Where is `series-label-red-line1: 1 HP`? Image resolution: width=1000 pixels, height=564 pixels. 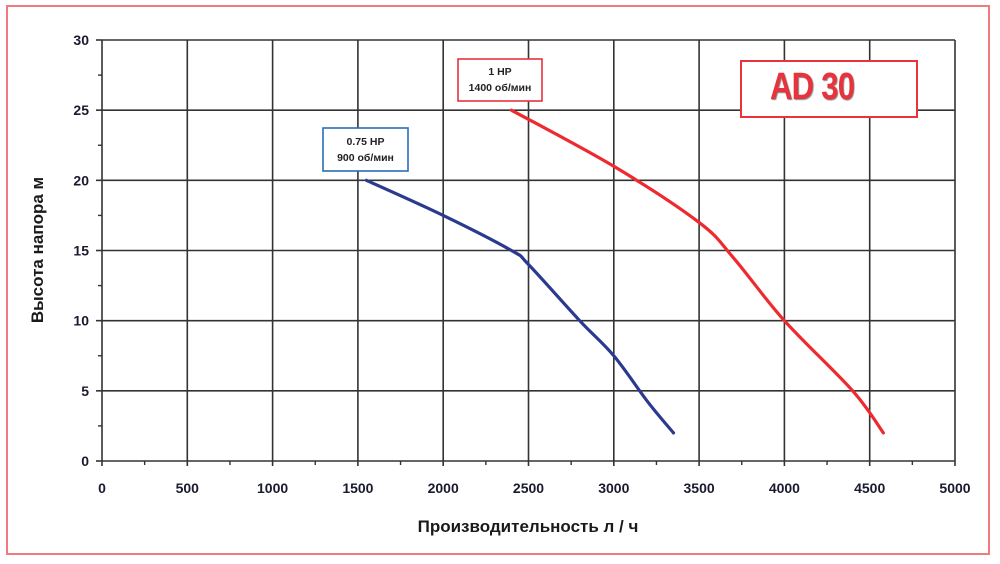
series-label-red-line1: 1 HP is located at coordinates (499, 72).